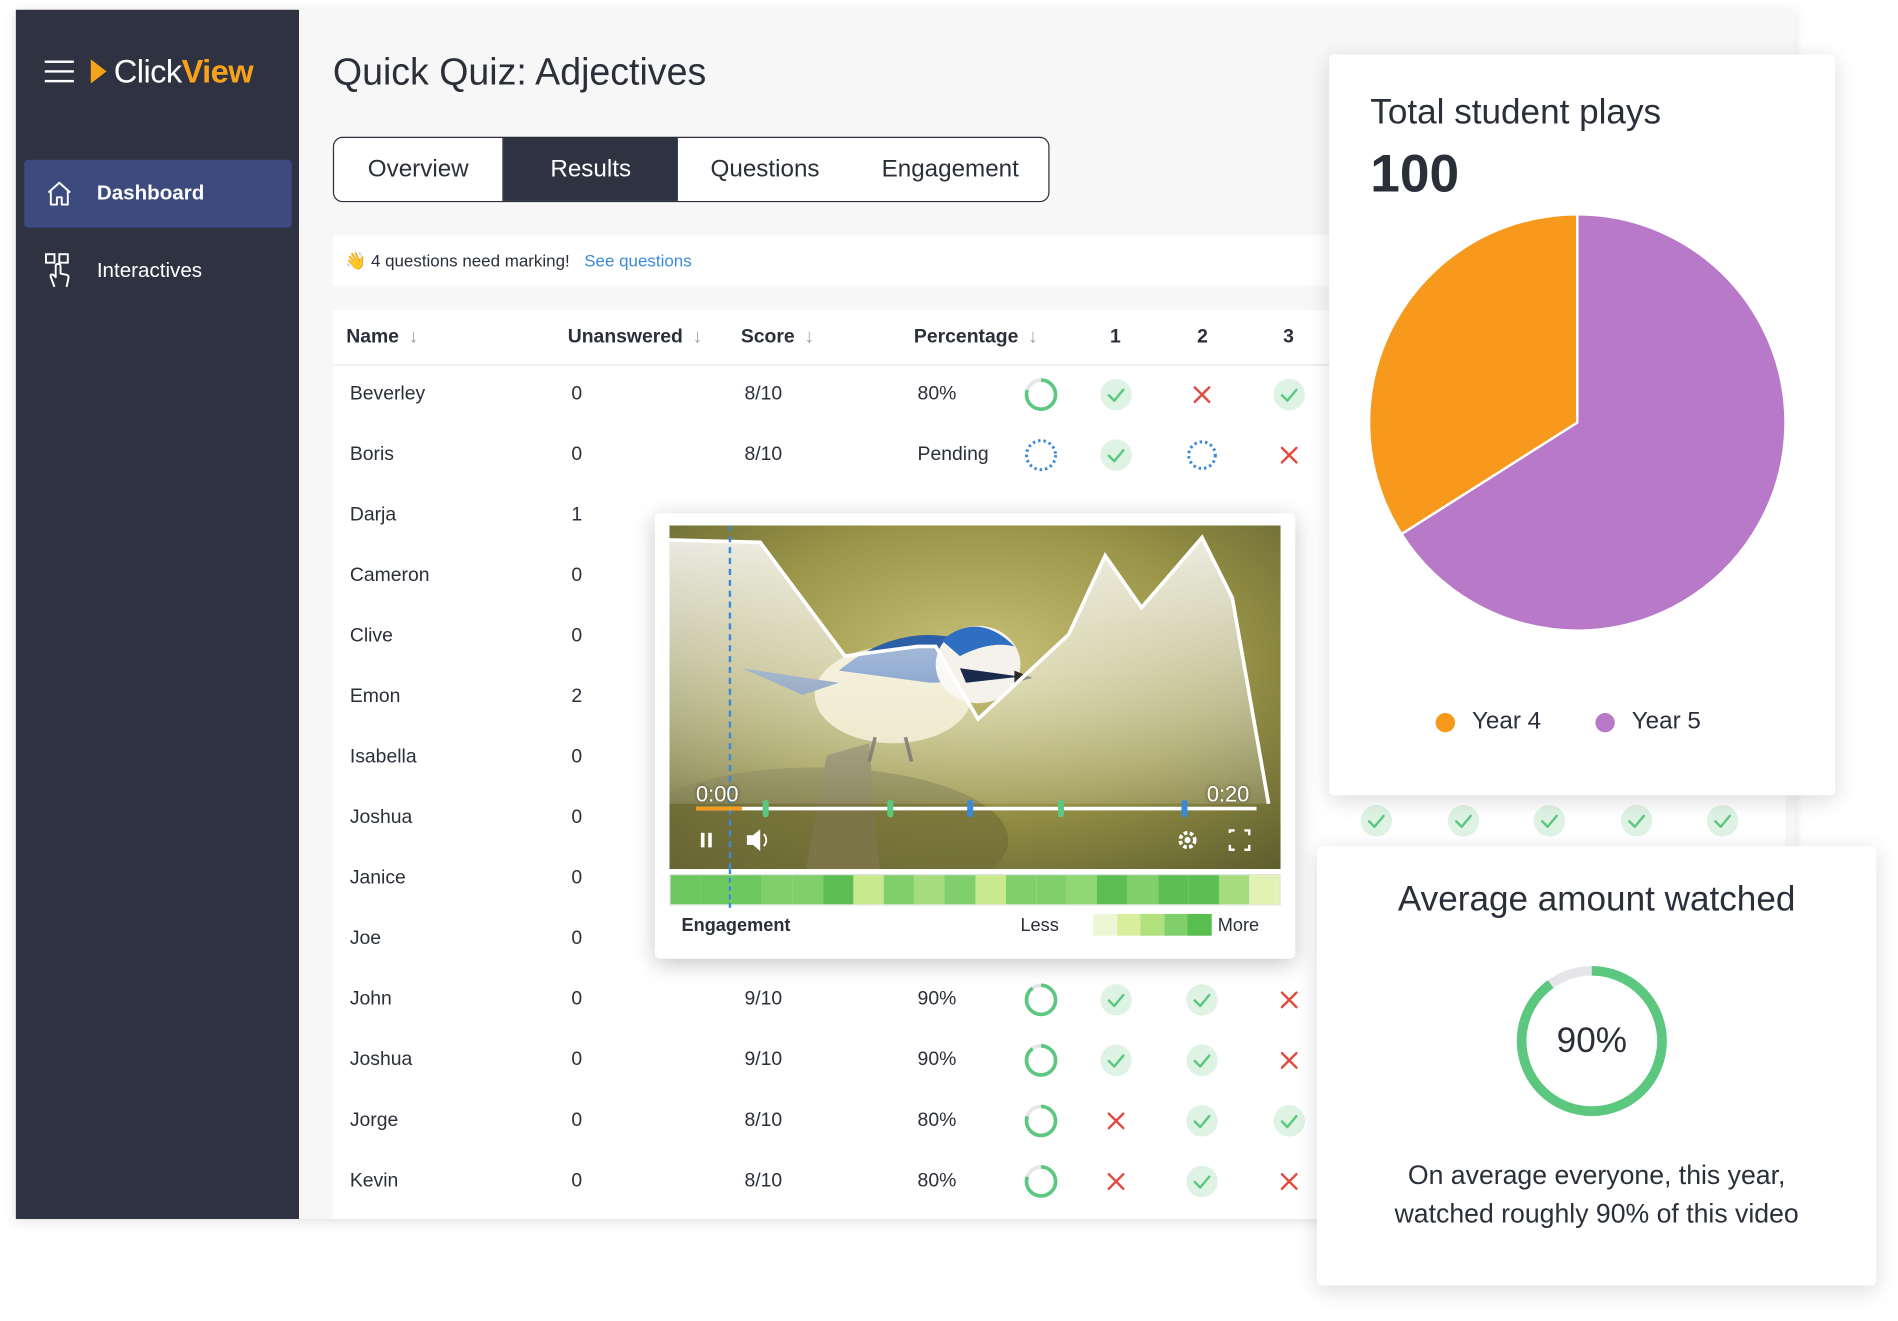 The image size is (1898, 1321). What do you see at coordinates (470, 260) in the screenshot?
I see `notice-message: 4 questions need marking!` at bounding box center [470, 260].